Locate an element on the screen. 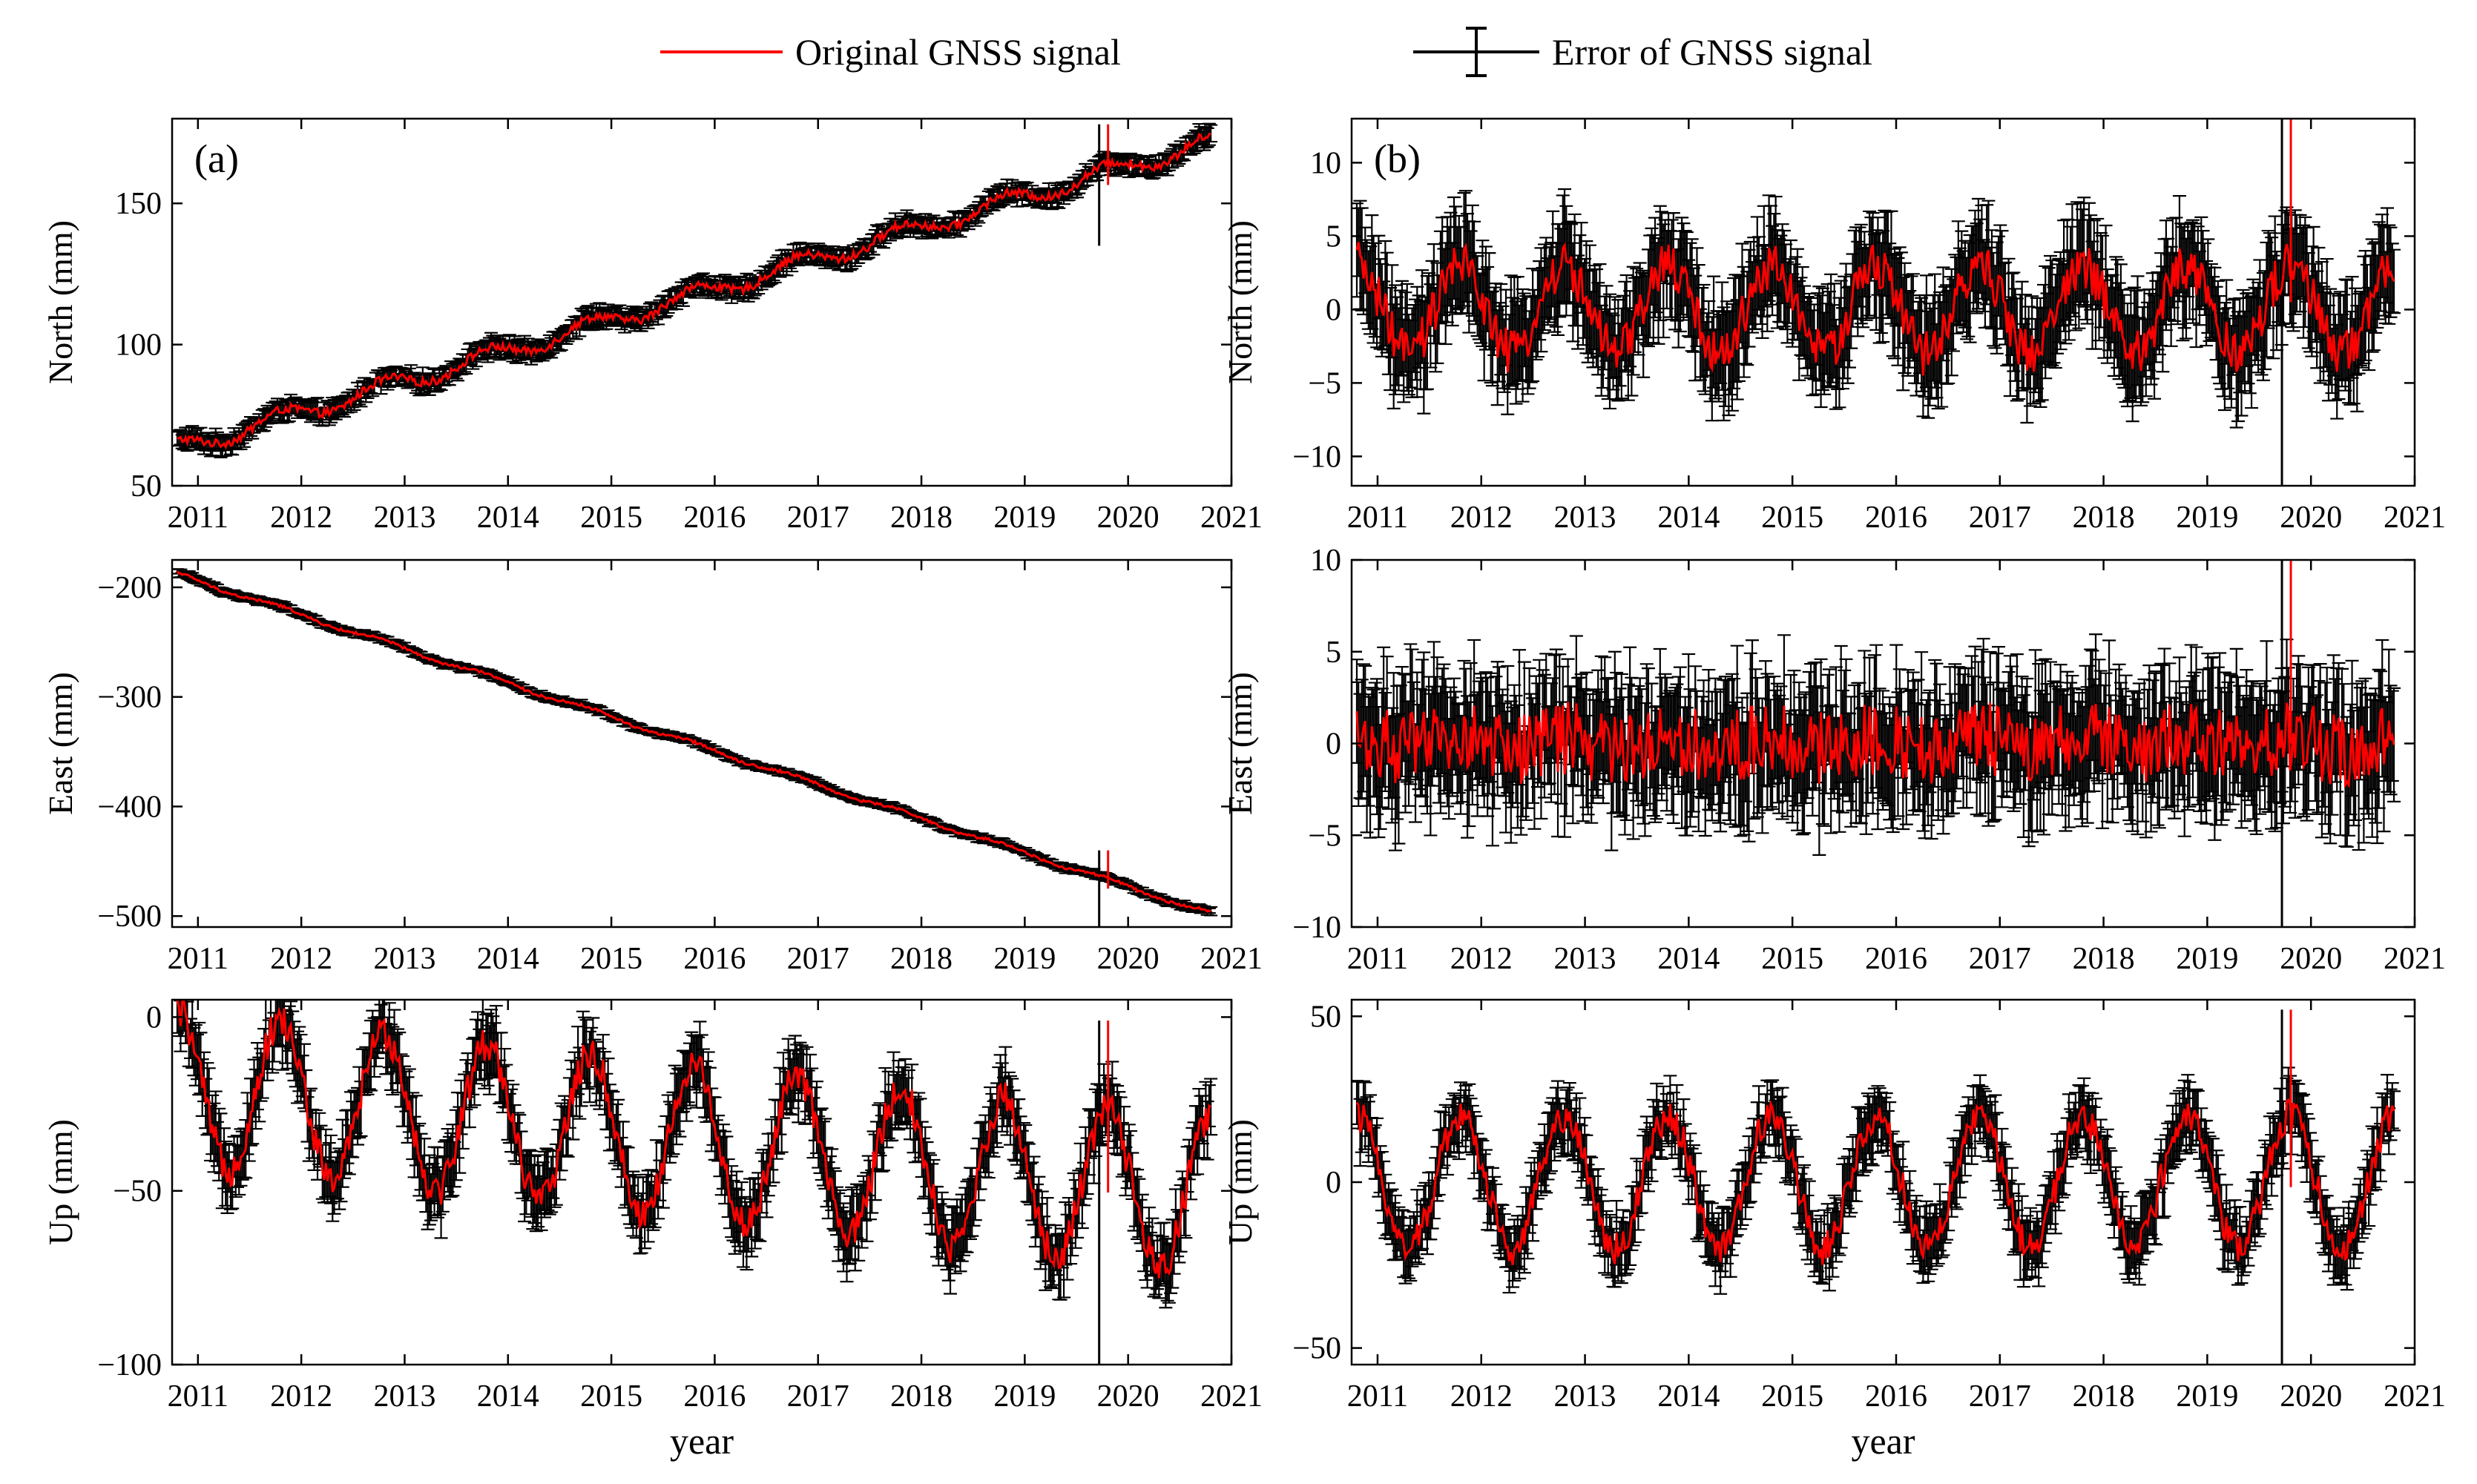 The height and width of the screenshot is (1484, 2477). legend-signal-label: Original GNSS signal is located at coordinates (958, 52).